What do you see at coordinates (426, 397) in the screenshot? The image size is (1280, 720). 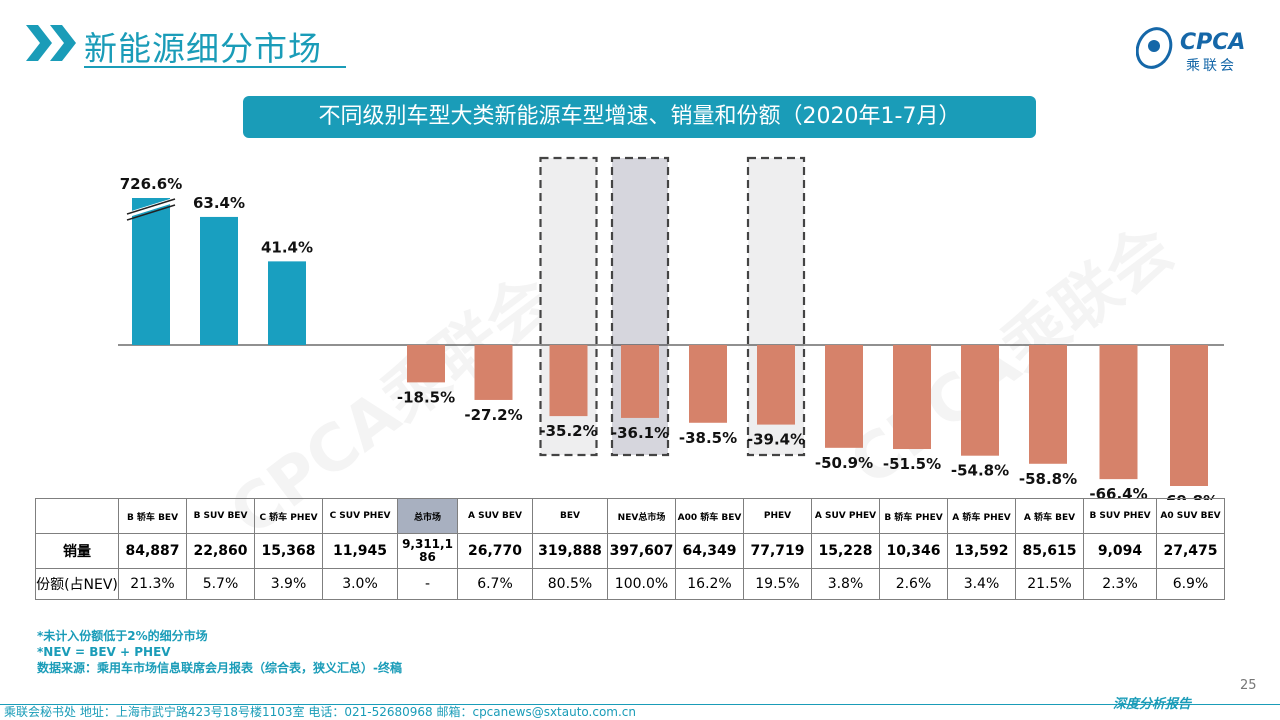 I see `data-label: -18.5%` at bounding box center [426, 397].